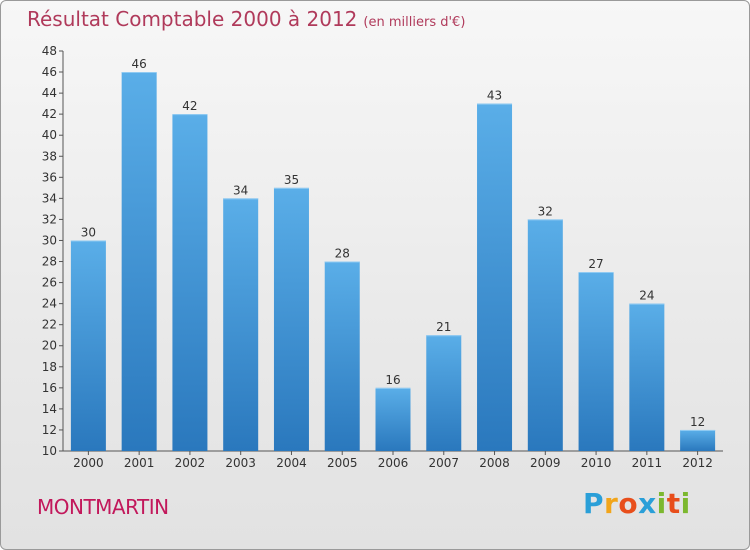 The image size is (750, 550). Describe the element at coordinates (88, 463) in the screenshot. I see `x-tick-label: 2000` at that location.